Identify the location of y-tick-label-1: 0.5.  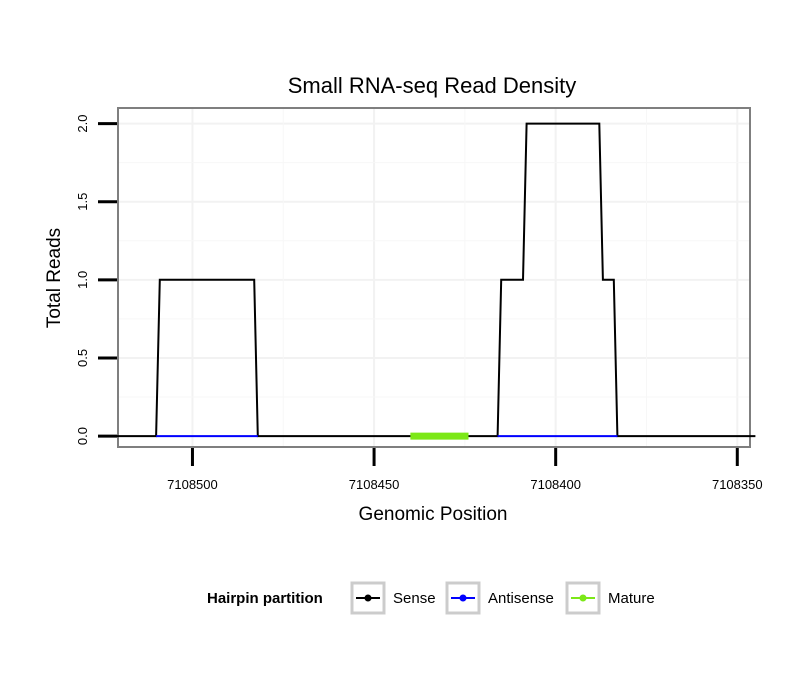
(82, 358).